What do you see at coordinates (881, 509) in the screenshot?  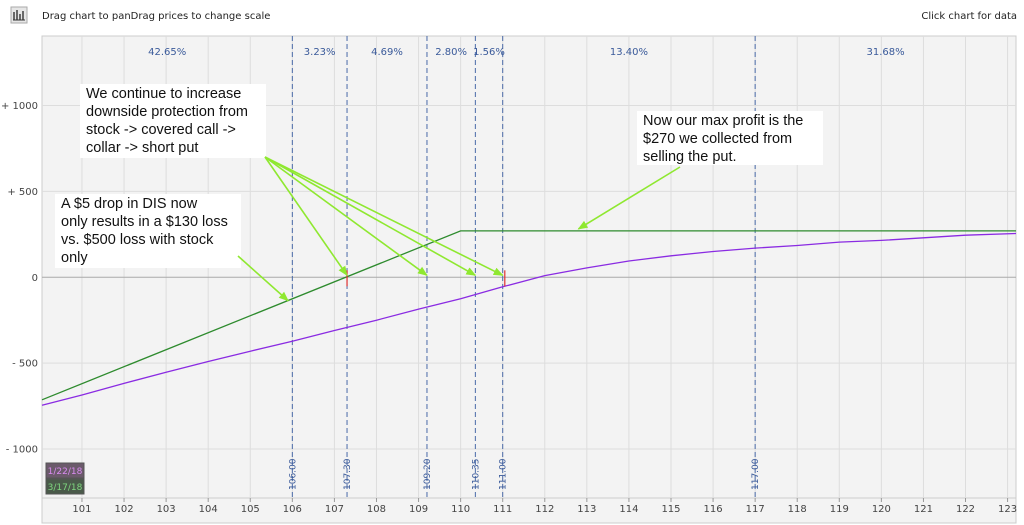 I see `x-tick-label: 120` at bounding box center [881, 509].